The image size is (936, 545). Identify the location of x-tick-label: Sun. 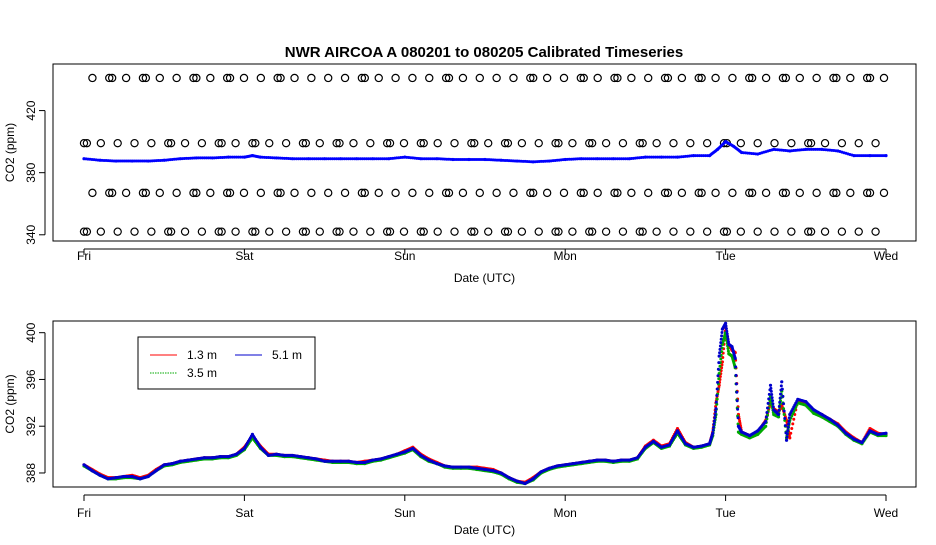
(404, 256).